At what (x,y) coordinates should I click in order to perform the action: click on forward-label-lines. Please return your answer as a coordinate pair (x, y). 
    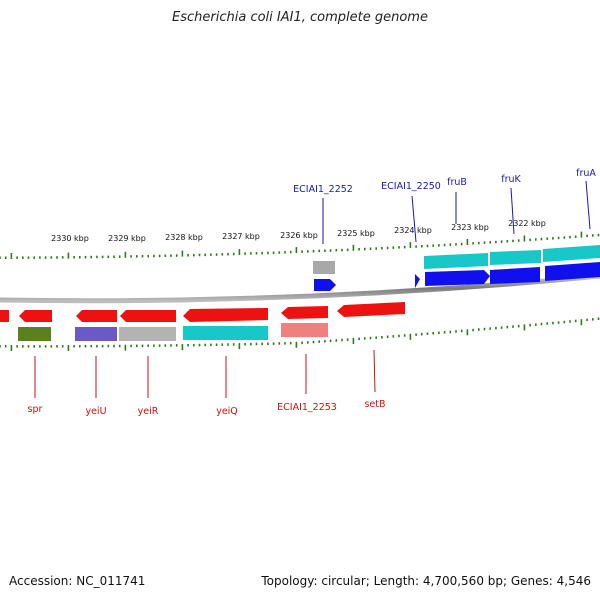
    Looking at the image, I should click on (456, 212).